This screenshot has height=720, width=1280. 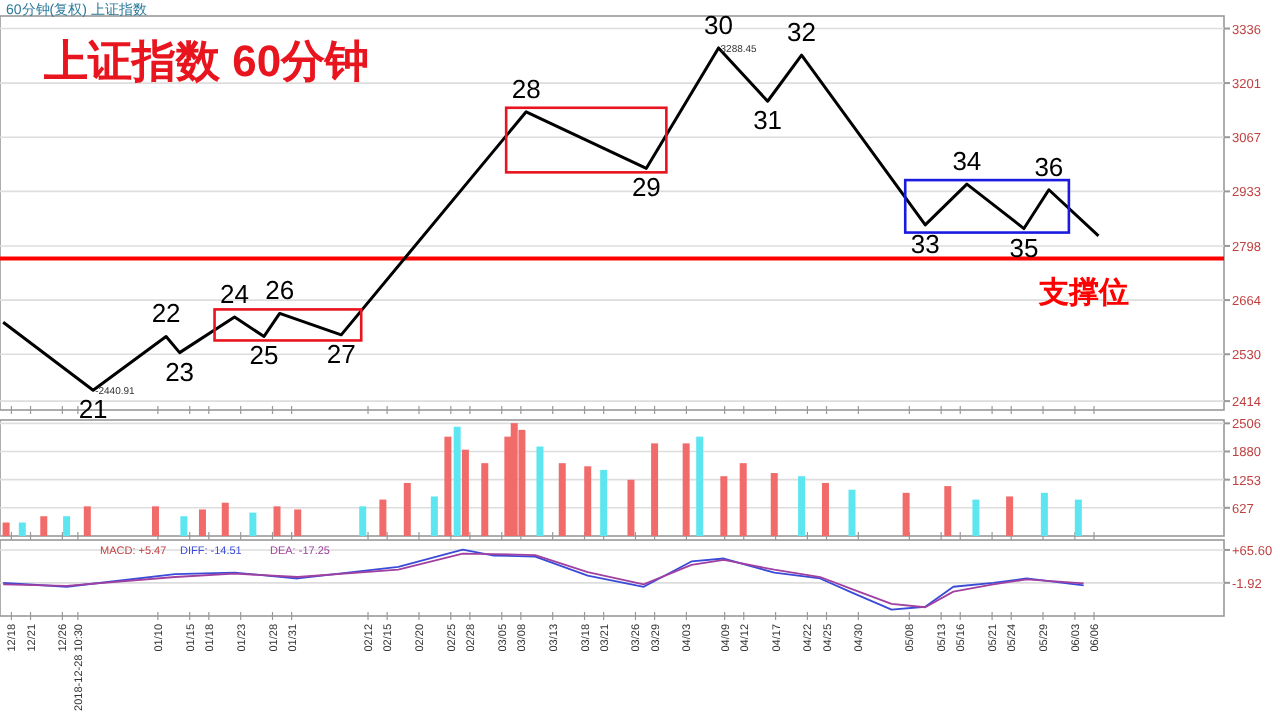 I want to click on annotation: 21, so click(x=93, y=409).